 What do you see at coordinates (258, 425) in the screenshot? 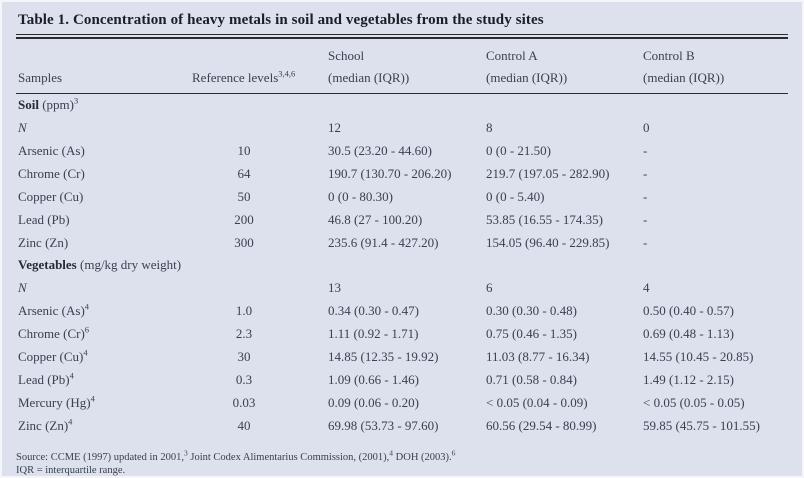
I see `cell-reference: 40` at bounding box center [258, 425].